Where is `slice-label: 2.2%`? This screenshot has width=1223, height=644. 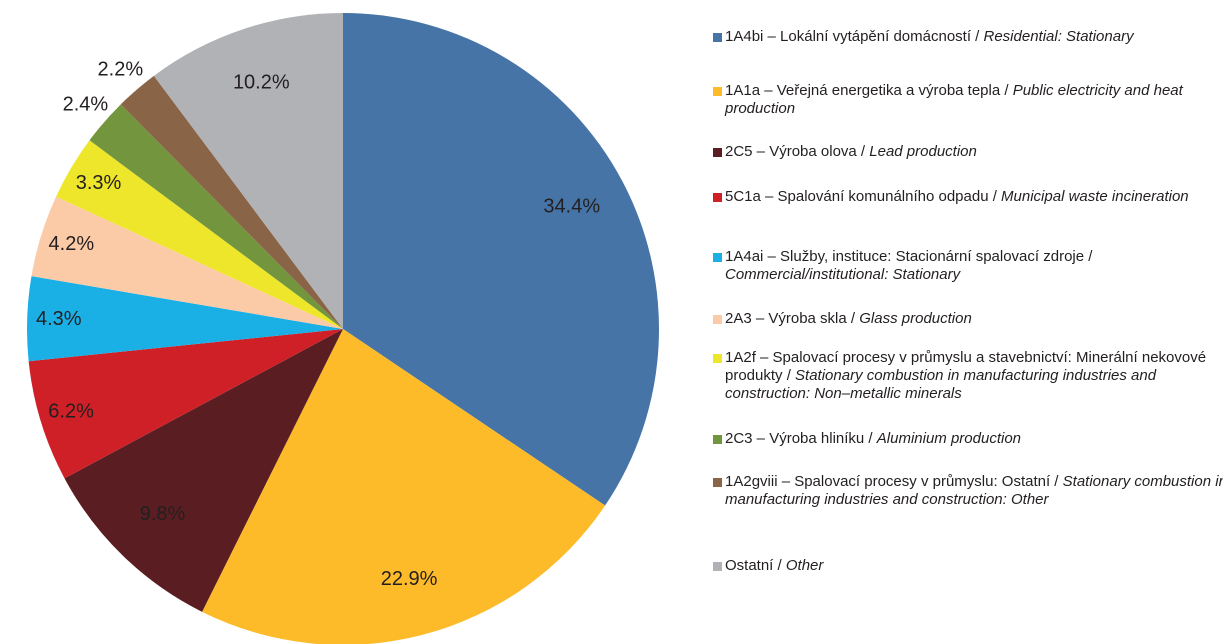 slice-label: 2.2% is located at coordinates (121, 70).